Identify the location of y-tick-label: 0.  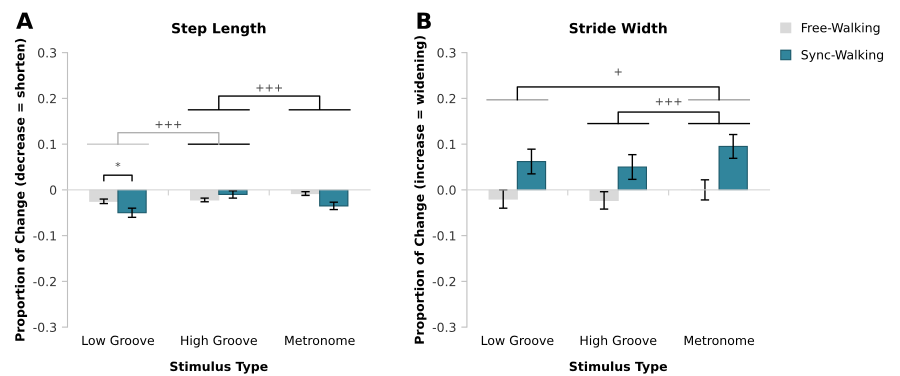
(53, 190).